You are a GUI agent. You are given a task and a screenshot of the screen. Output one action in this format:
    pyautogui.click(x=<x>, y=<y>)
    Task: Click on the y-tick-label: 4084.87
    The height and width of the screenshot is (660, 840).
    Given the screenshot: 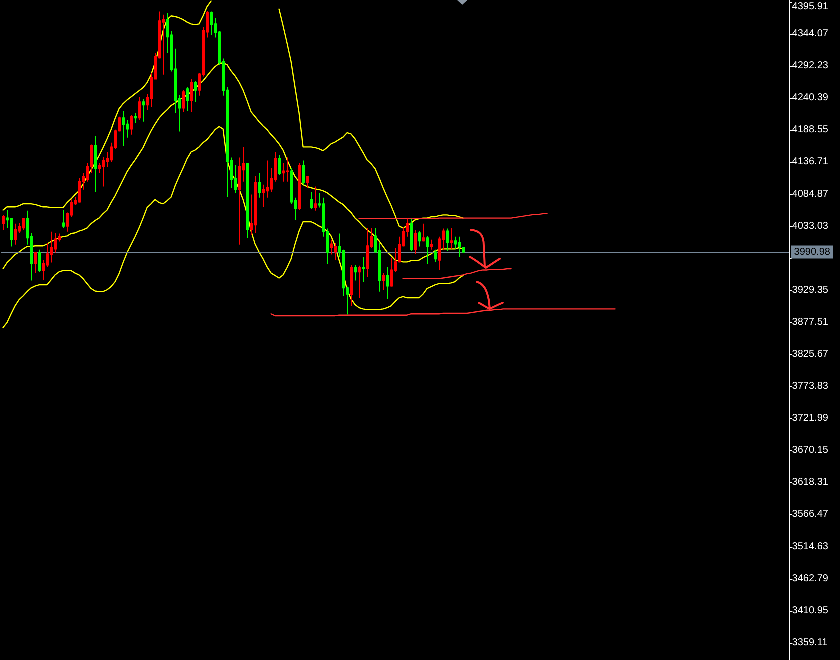 What is the action you would take?
    pyautogui.click(x=810, y=194)
    